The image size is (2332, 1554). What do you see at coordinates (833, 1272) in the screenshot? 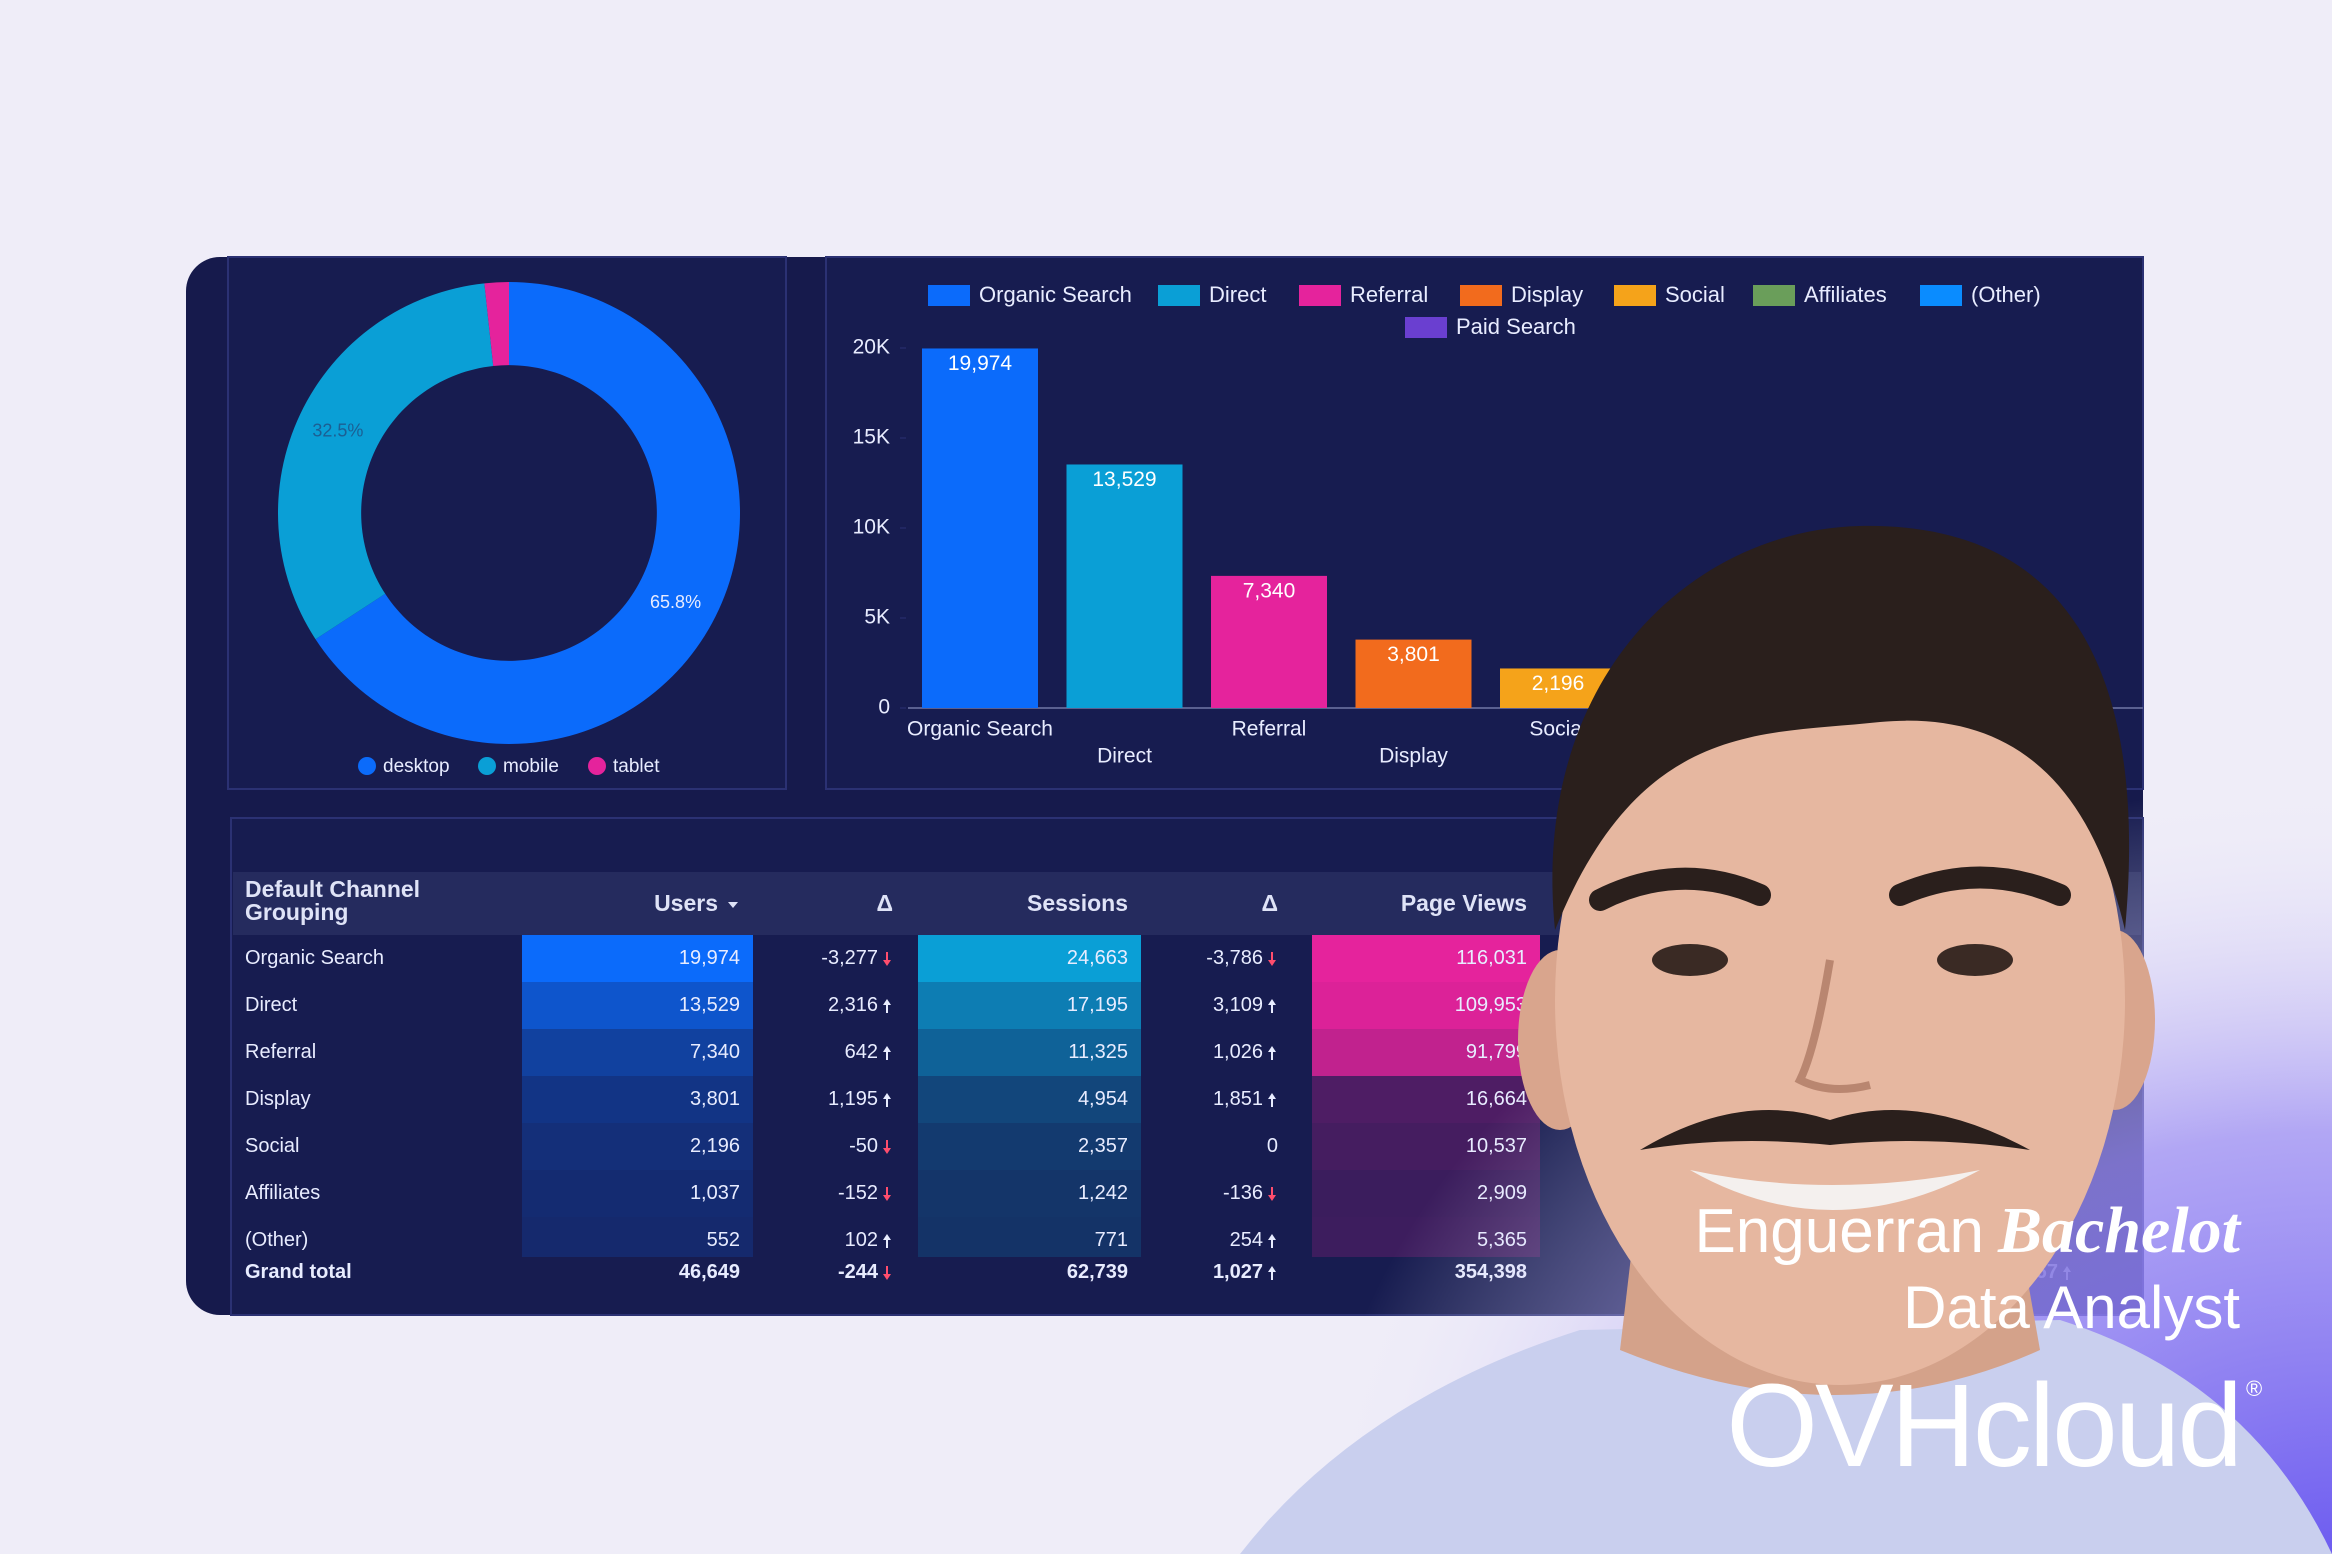
I see `total-cell: -244` at bounding box center [833, 1272].